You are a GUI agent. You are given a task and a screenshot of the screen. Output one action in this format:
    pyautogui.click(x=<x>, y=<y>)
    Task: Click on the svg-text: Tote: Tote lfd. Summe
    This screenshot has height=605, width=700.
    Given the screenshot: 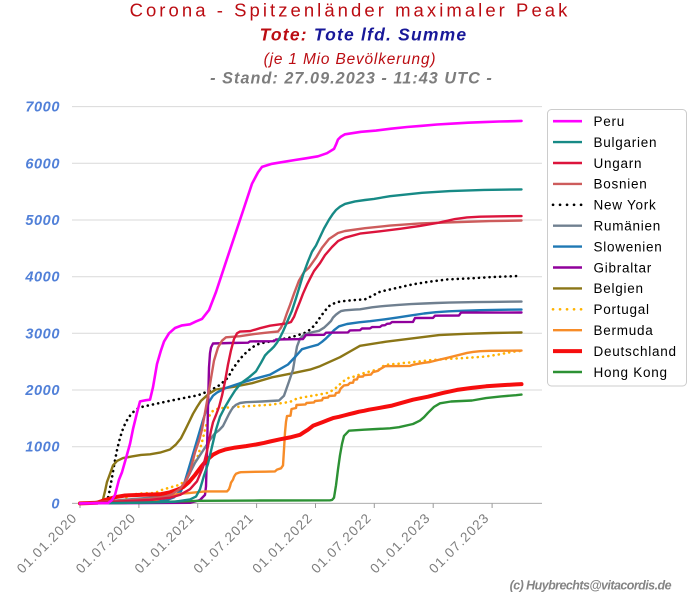 What is the action you would take?
    pyautogui.click(x=364, y=35)
    